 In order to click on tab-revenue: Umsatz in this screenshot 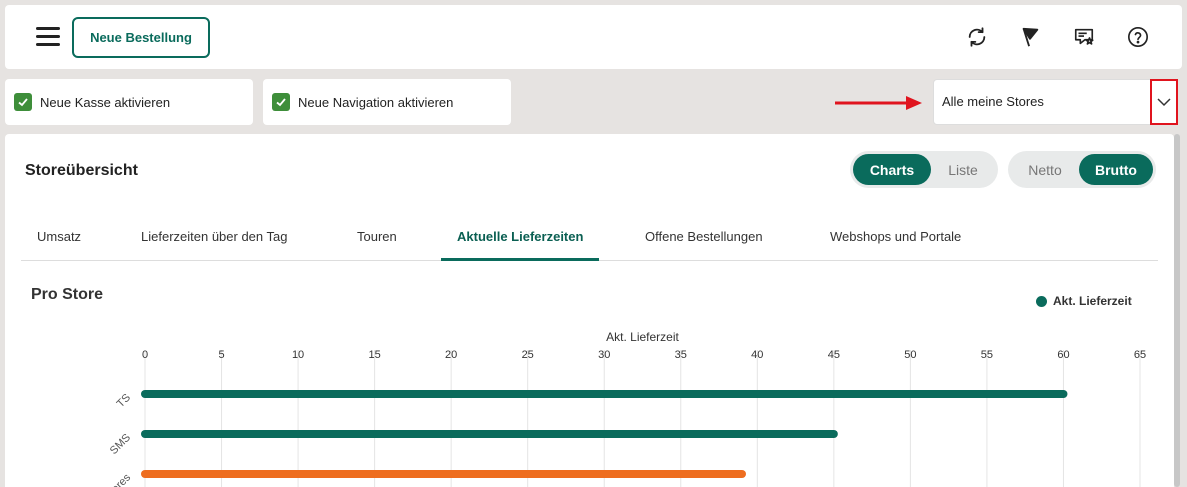, I will do `click(59, 236)`.